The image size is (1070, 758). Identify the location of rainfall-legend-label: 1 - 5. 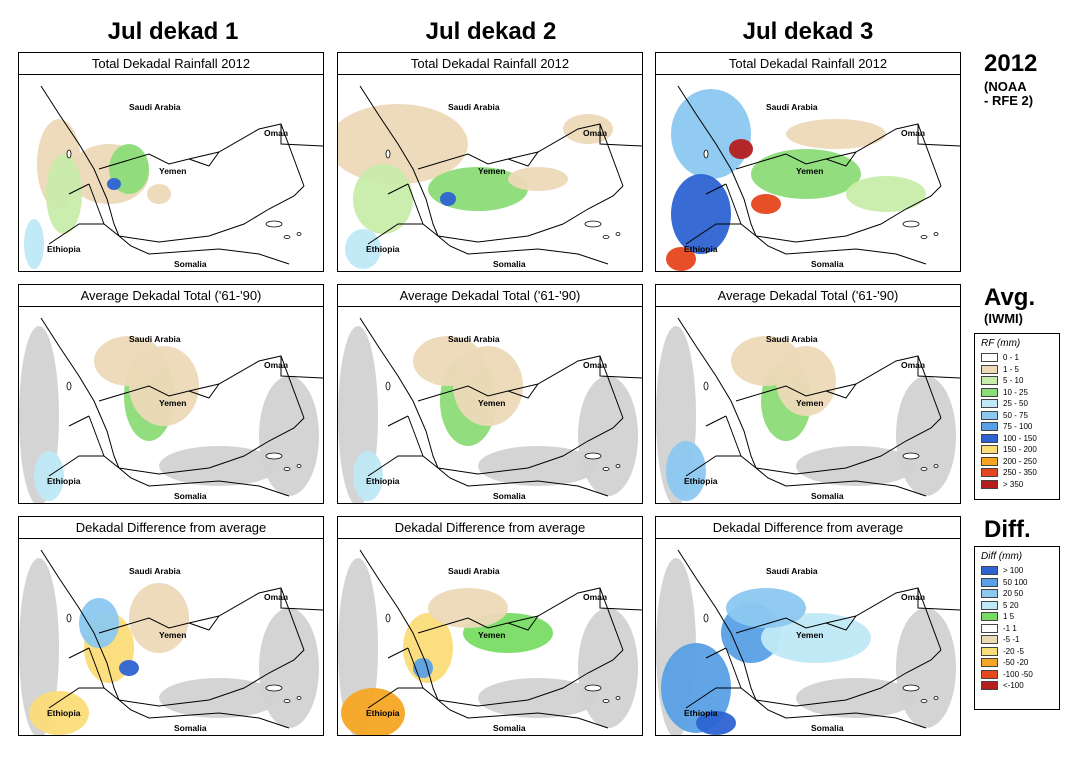
(1011, 369).